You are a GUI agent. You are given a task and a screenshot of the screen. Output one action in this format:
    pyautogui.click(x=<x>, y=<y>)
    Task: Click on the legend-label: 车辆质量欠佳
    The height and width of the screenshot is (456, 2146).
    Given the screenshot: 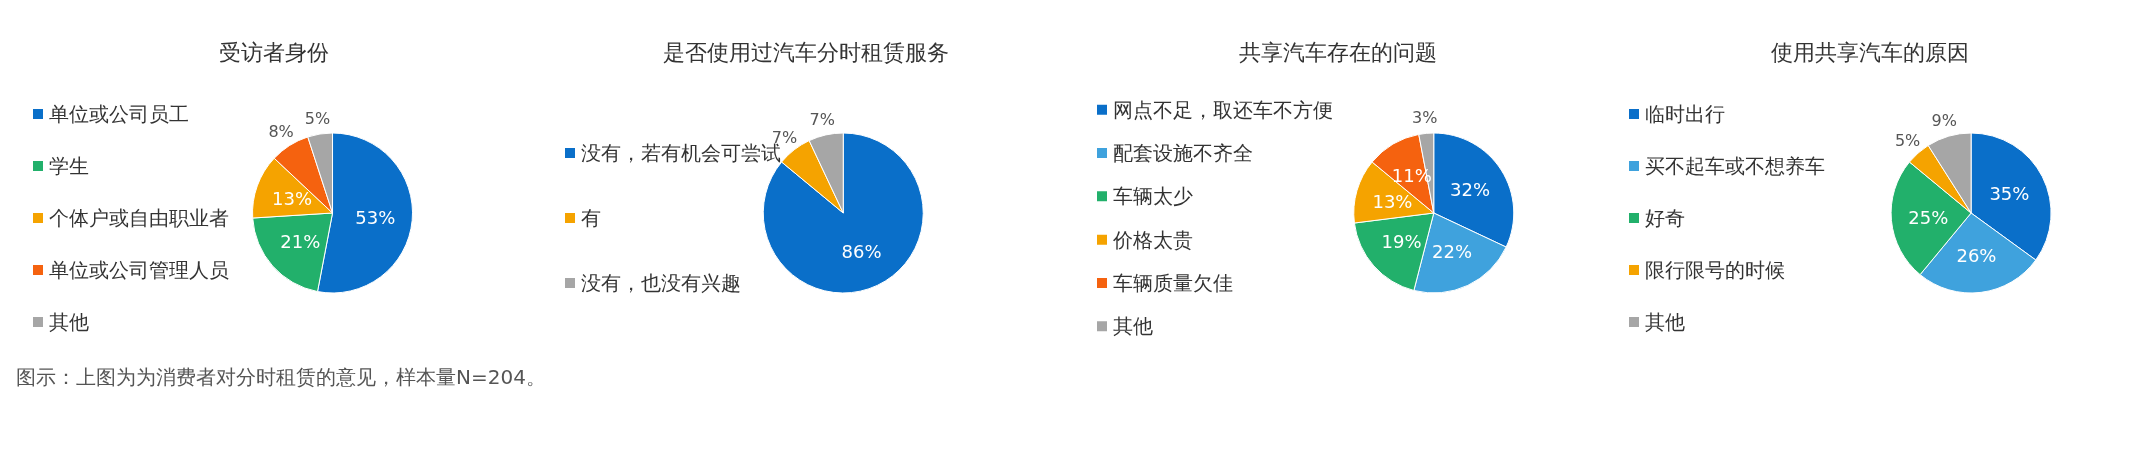 What is the action you would take?
    pyautogui.click(x=1173, y=283)
    